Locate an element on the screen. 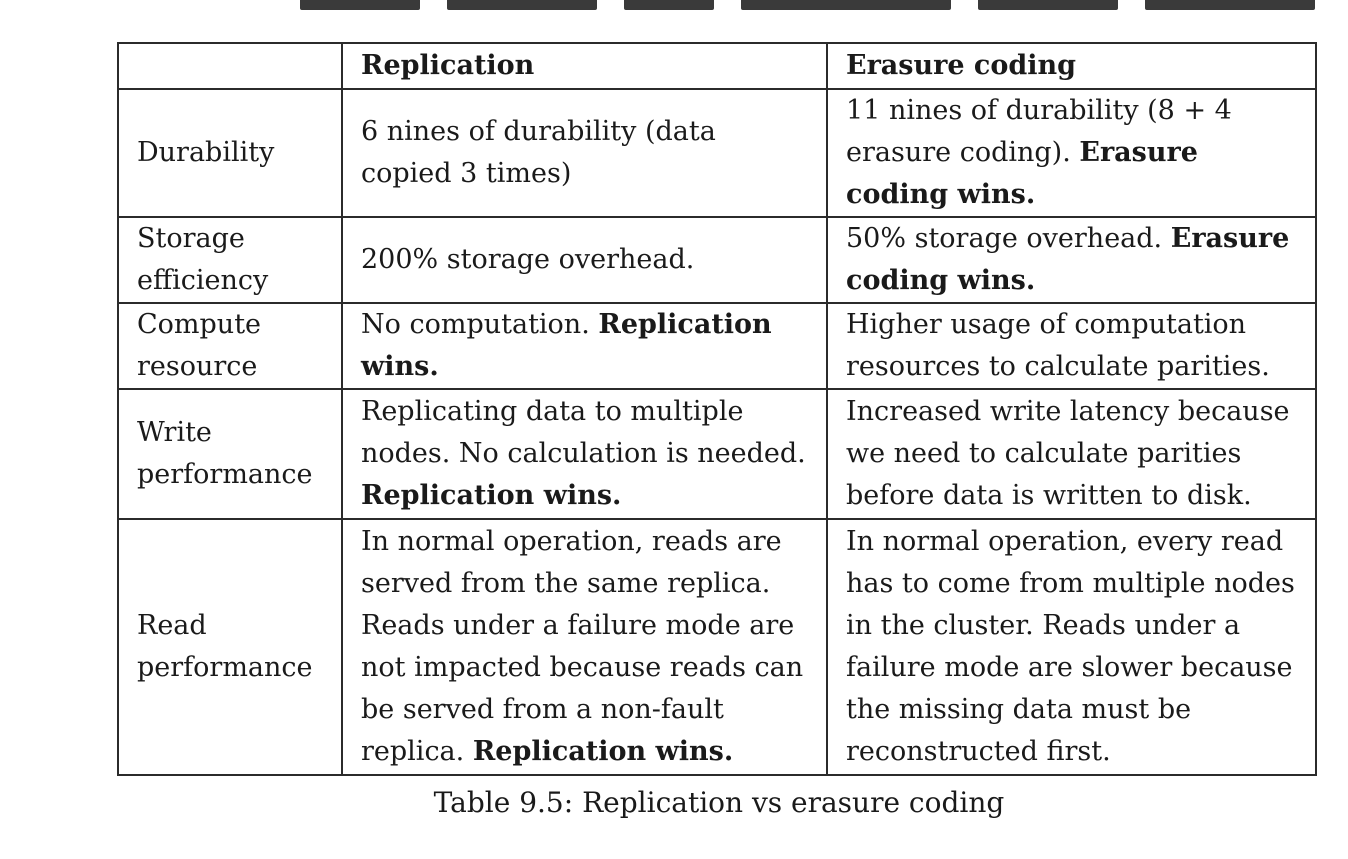 This screenshot has height=859, width=1348. row-label: Durability is located at coordinates (230, 153).